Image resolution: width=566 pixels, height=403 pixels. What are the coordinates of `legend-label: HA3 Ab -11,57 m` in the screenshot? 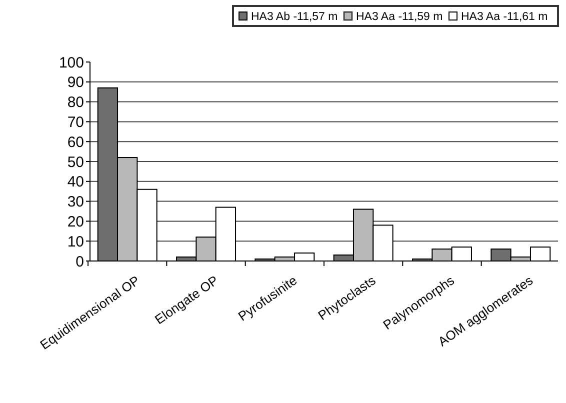 It's located at (294, 17).